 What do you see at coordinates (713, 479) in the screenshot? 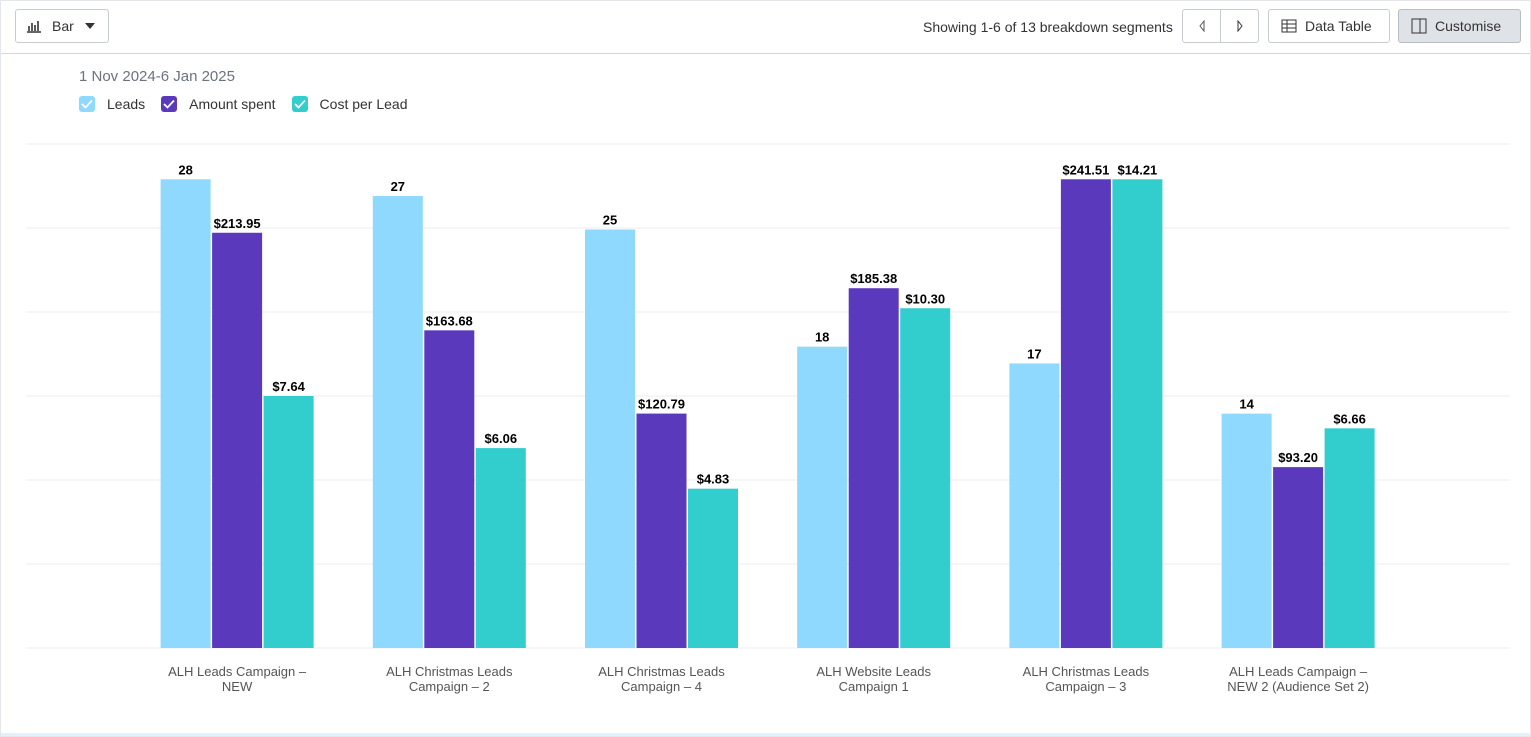
I see `data-label: $4.83` at bounding box center [713, 479].